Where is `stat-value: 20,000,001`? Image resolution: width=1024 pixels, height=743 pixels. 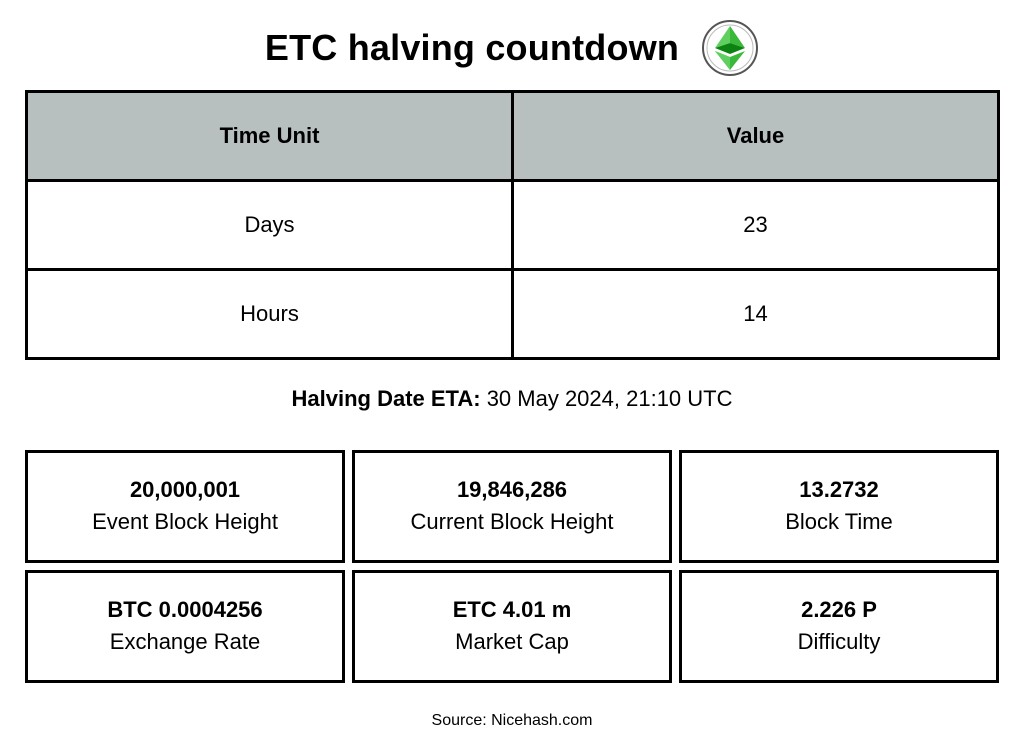 stat-value: 20,000,001 is located at coordinates (185, 489).